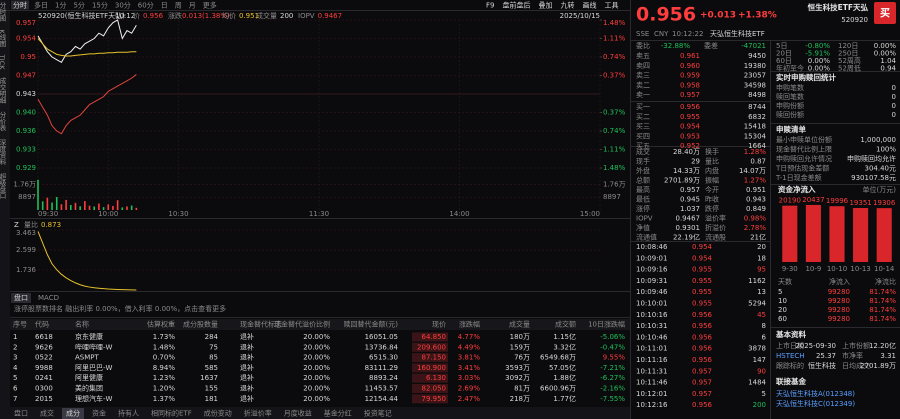 The width and height of the screenshot is (900, 419). Describe the element at coordinates (790, 87) in the screenshot. I see `sub-label: 申购笔数` at that location.